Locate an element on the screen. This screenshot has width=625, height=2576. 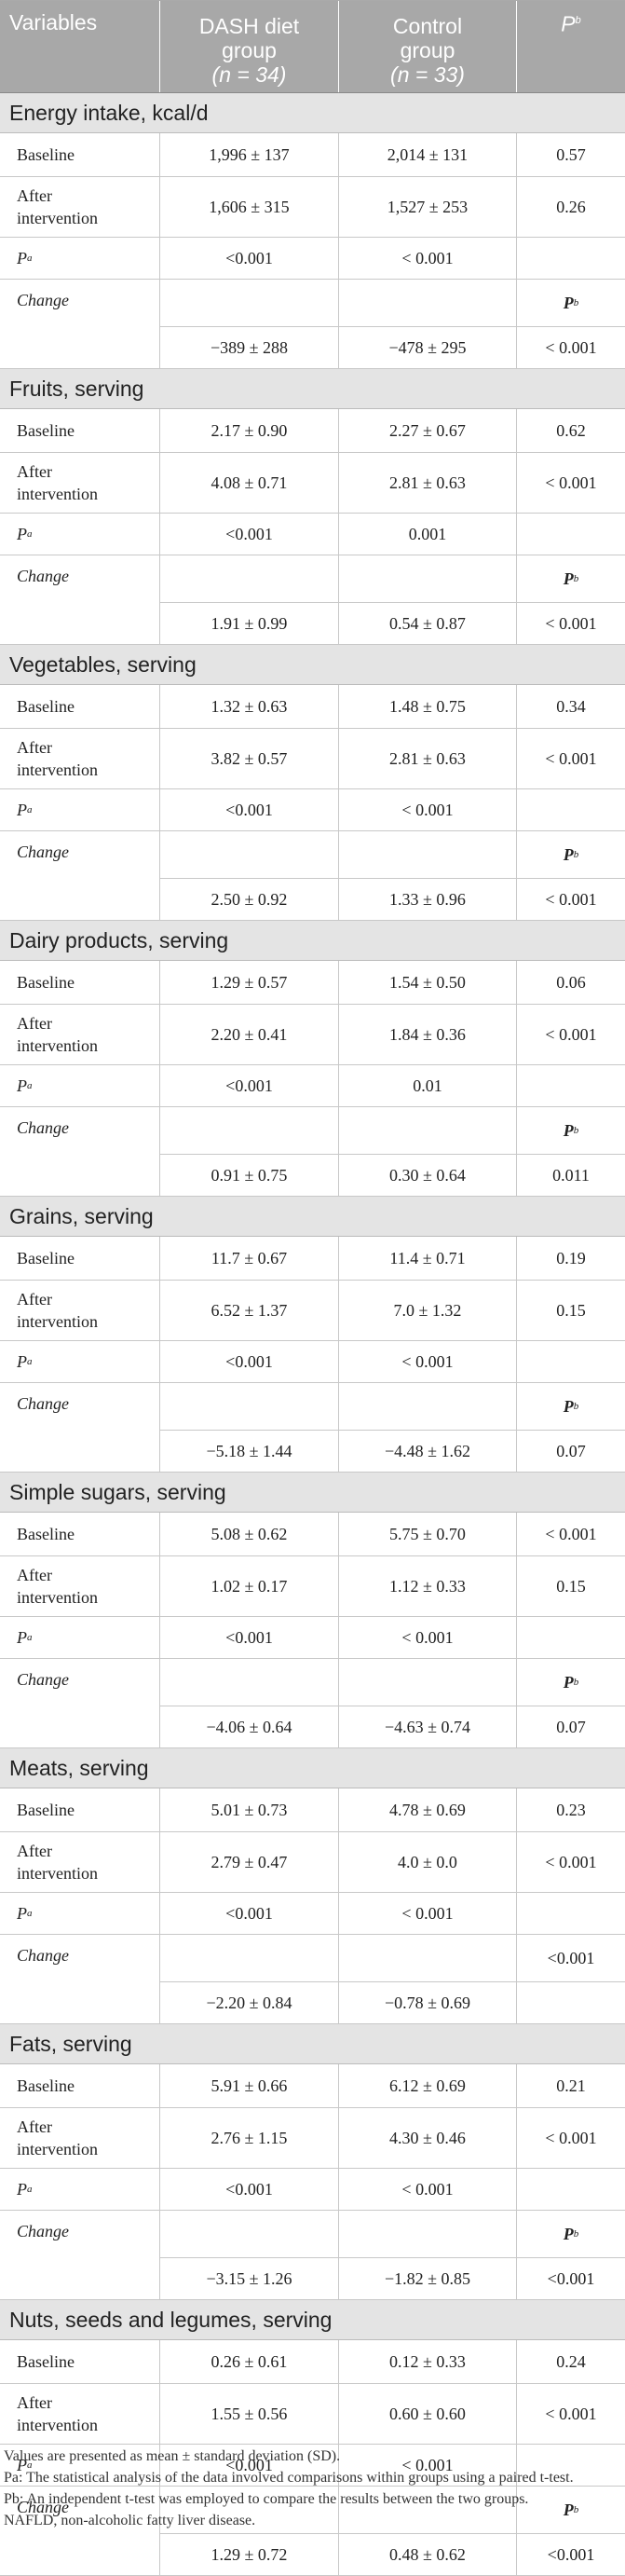
section-title: Dairy products, serving is located at coordinates (313, 941).